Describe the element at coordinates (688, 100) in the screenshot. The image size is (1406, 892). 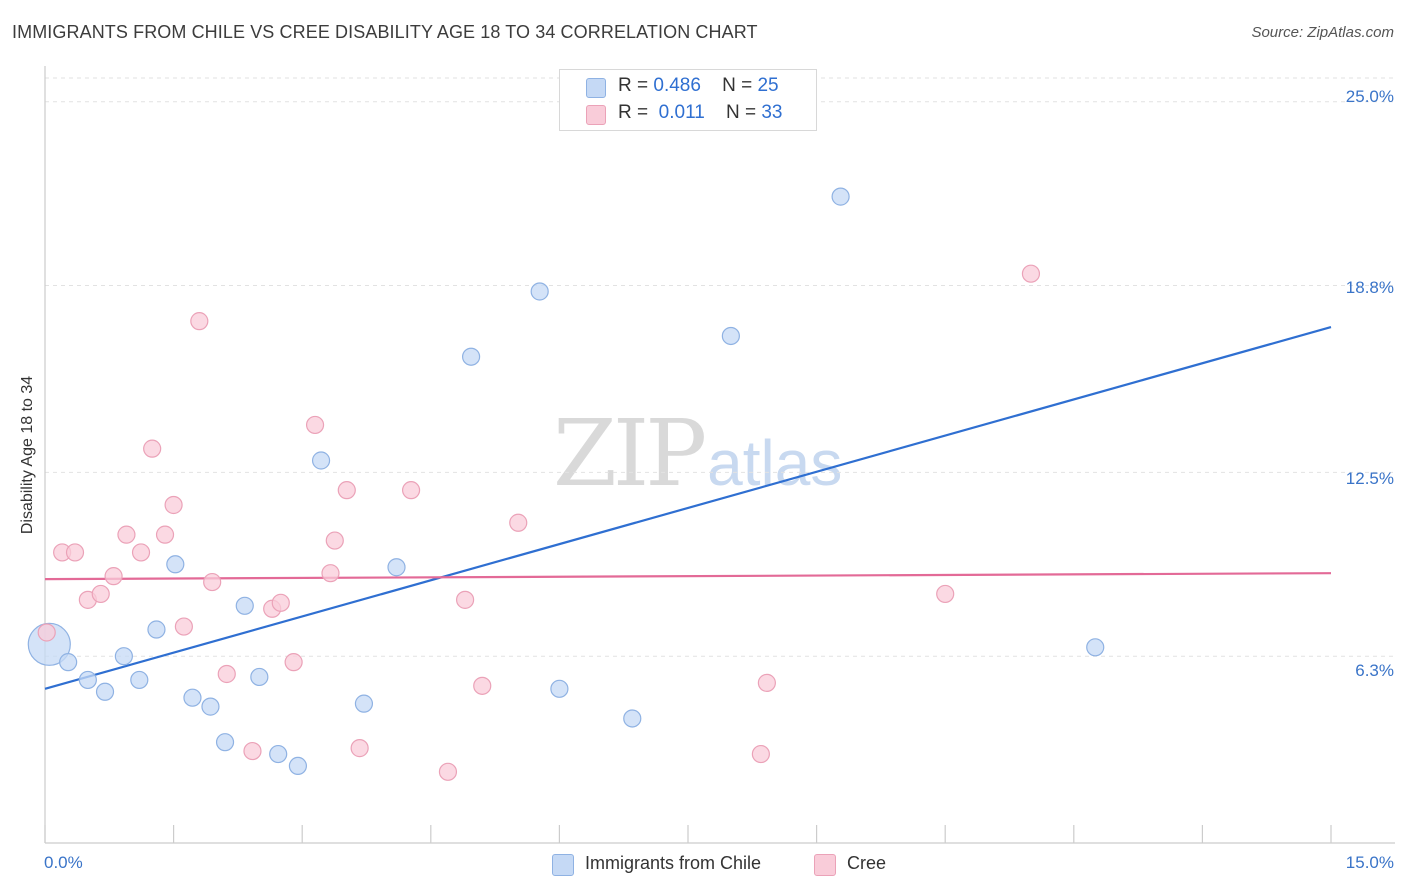
I see `legend: R = 0.486 N = 25 R = 0.011 N = 33` at that location.